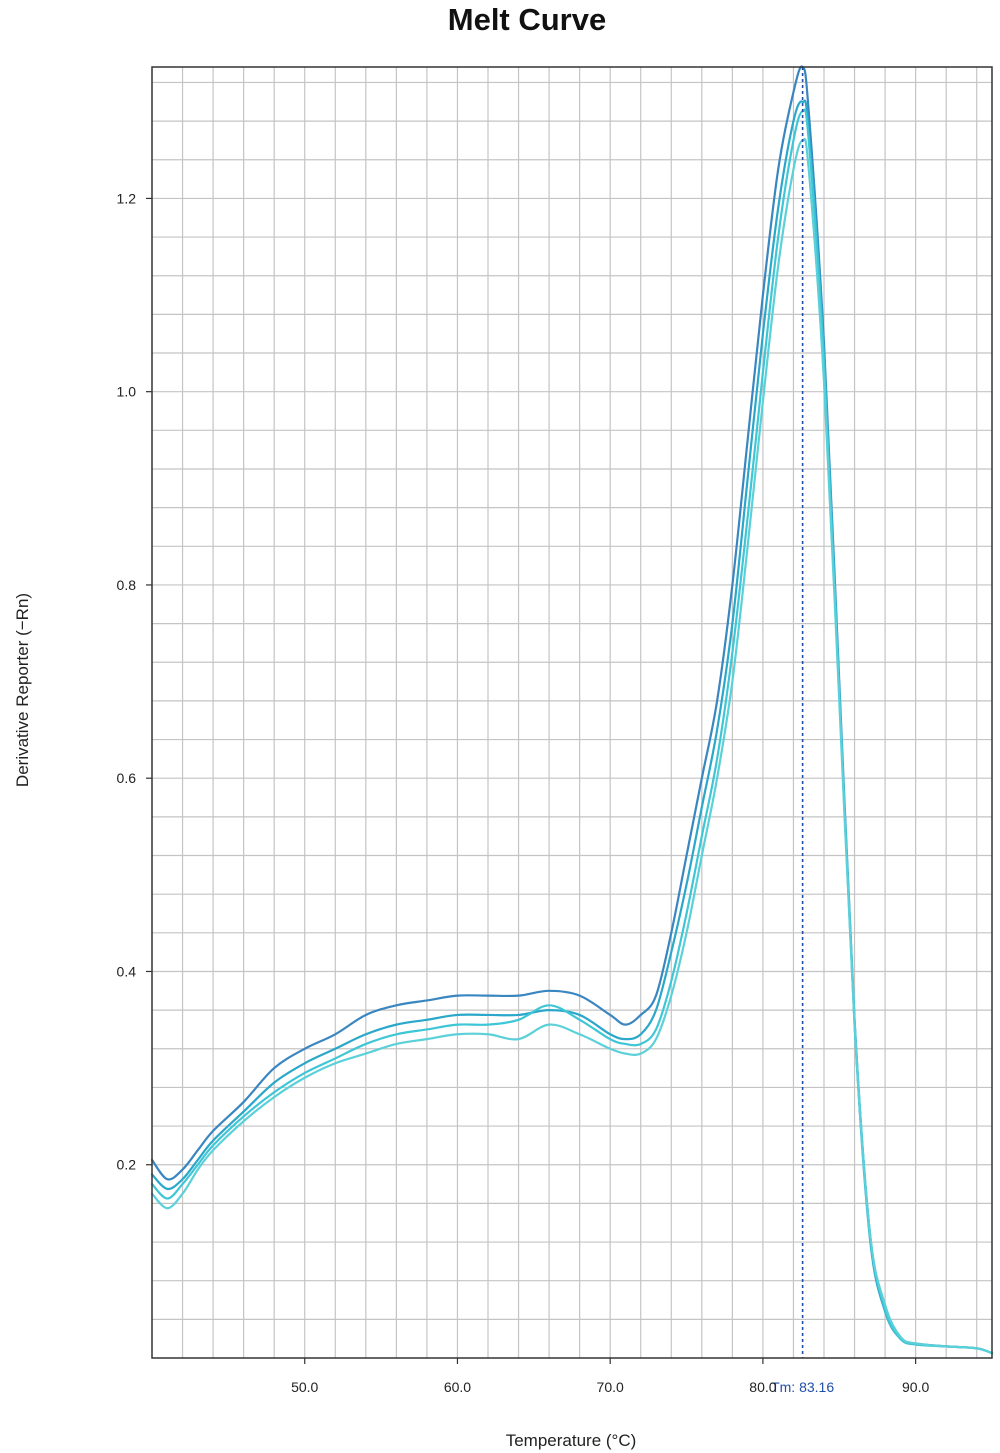  What do you see at coordinates (22, 690) in the screenshot?
I see `y-axis-label: Derivative Reporter (−Rn)` at bounding box center [22, 690].